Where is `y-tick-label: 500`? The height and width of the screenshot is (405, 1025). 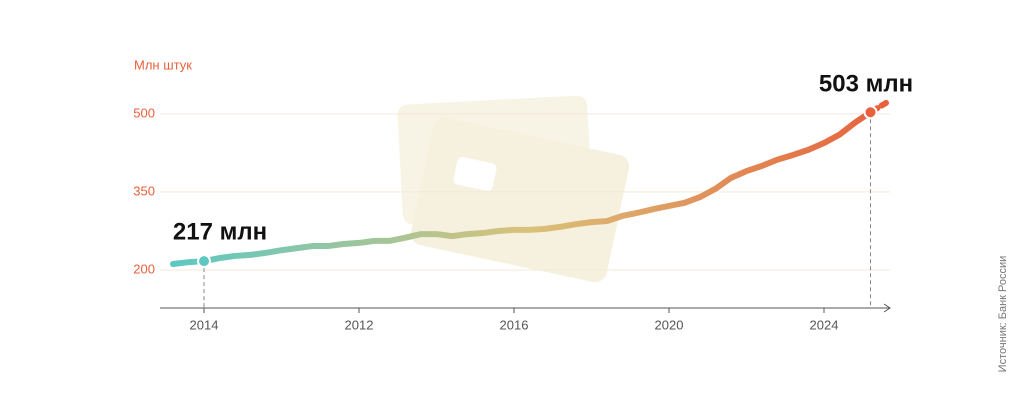 y-tick-label: 500 is located at coordinates (144, 112).